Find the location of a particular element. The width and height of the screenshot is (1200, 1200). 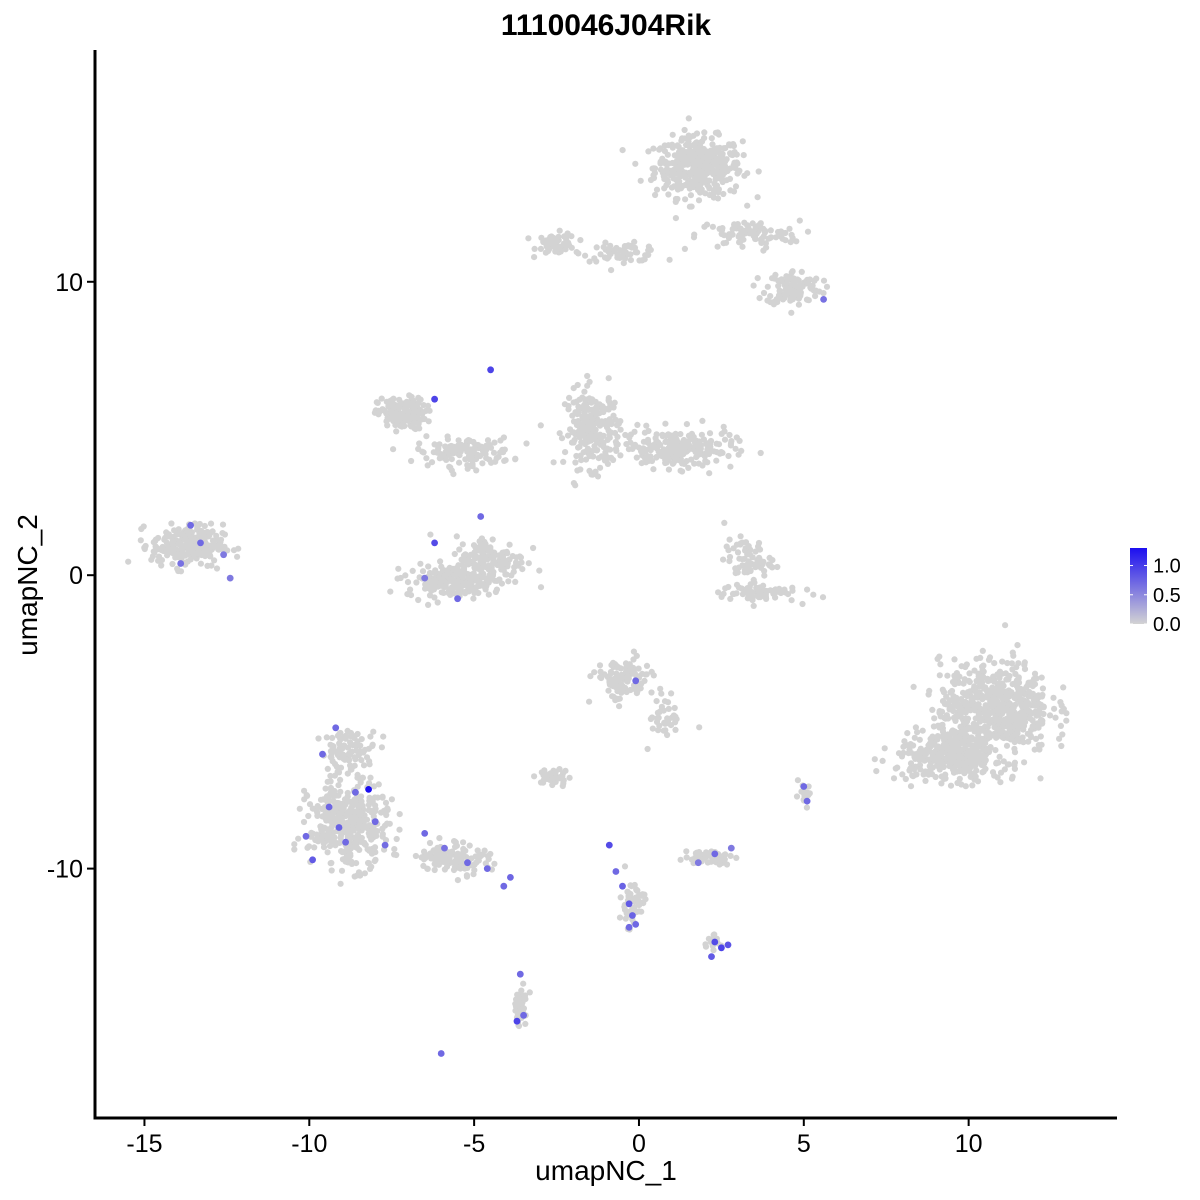

x-axis-label: umapNC_1 is located at coordinates (606, 1170).